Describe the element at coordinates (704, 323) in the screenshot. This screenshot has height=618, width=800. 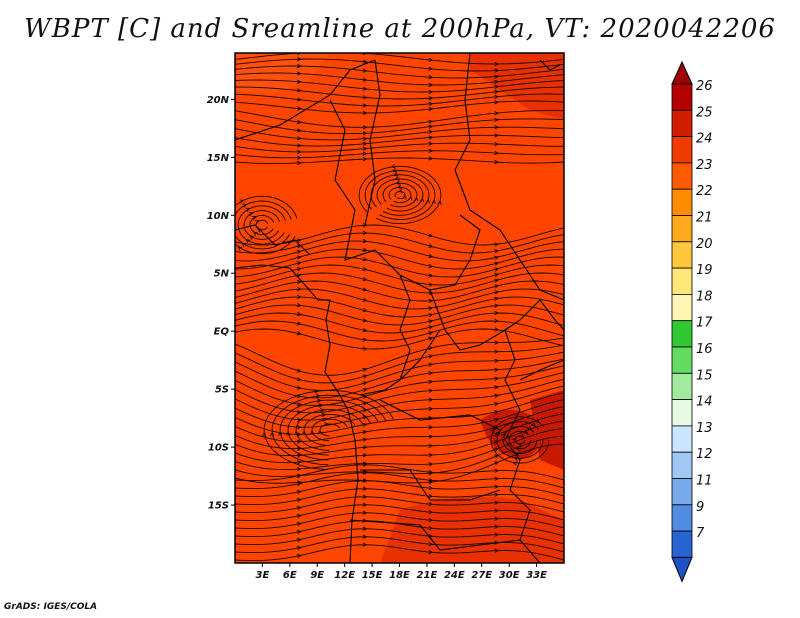
I see `colorbar-label: 17` at that location.